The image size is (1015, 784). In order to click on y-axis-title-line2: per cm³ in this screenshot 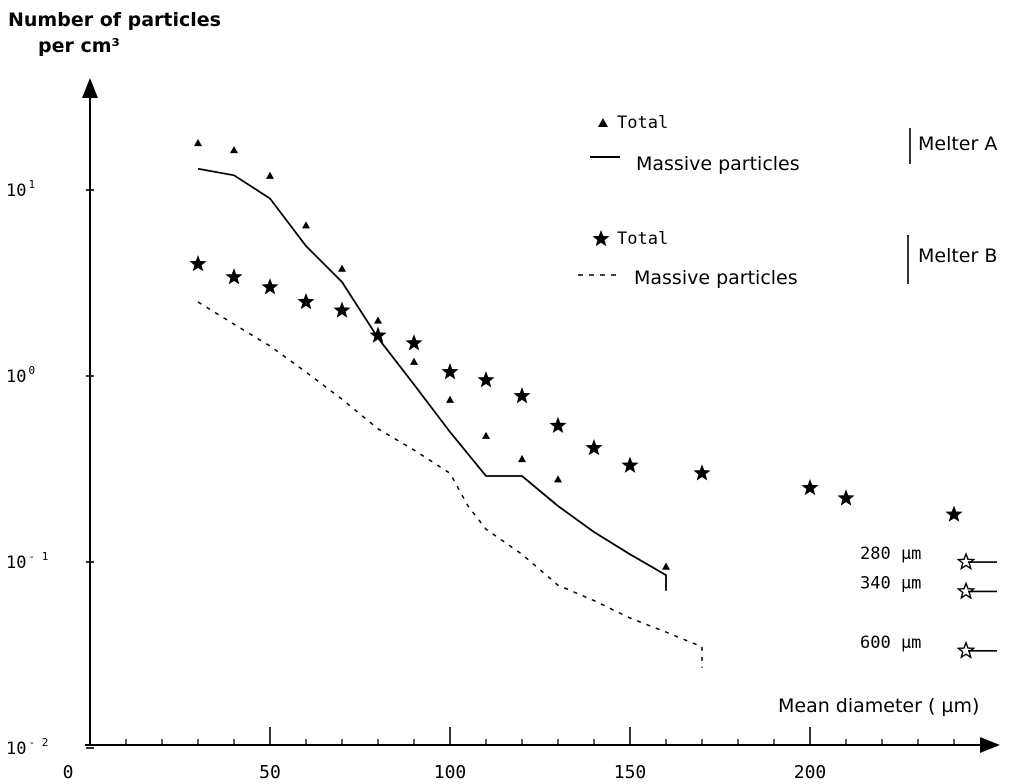, I will do `click(79, 46)`.